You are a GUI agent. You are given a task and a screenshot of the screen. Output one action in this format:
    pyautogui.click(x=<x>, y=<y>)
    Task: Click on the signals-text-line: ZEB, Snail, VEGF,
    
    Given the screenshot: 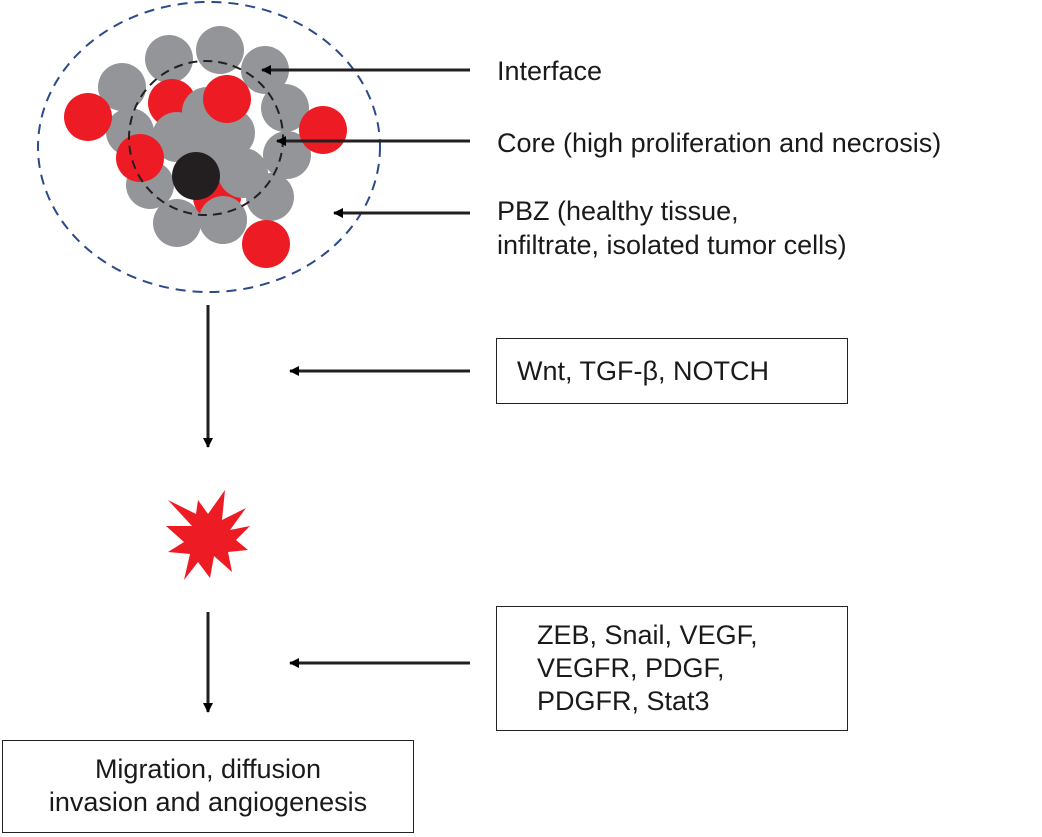 What is the action you would take?
    pyautogui.click(x=647, y=635)
    